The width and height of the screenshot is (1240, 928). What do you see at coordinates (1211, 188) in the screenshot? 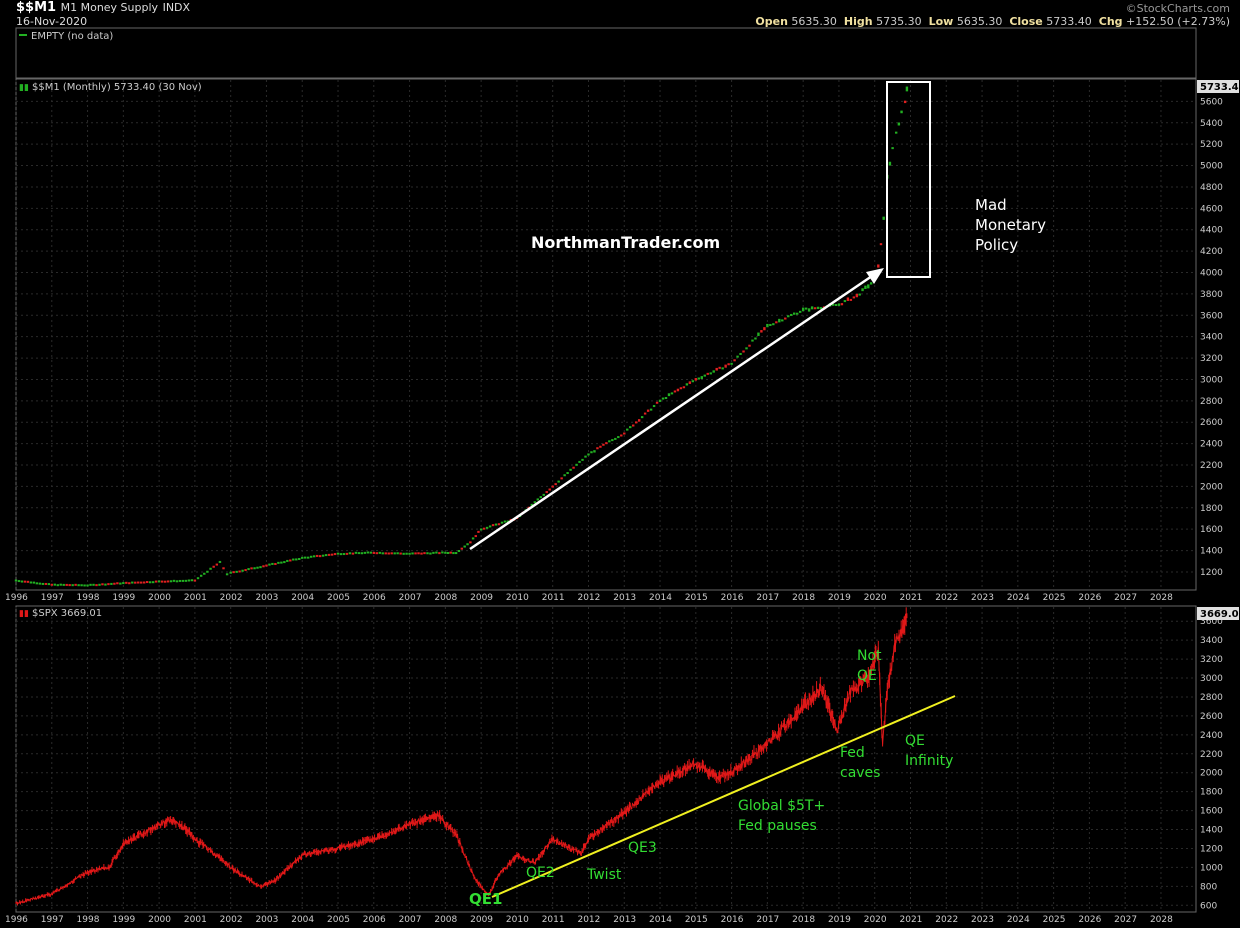
I see `m1-y-tick-label: 4800` at bounding box center [1211, 188].